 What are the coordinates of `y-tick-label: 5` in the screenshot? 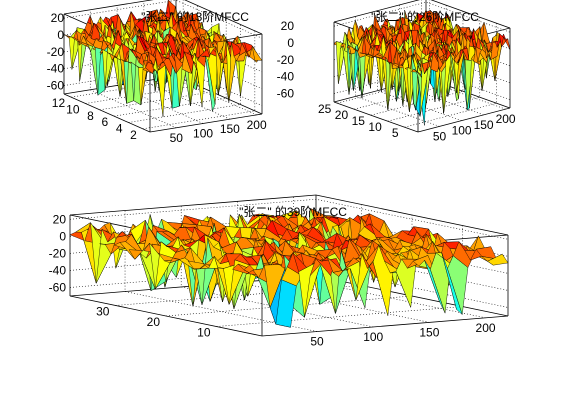 It's located at (395, 133).